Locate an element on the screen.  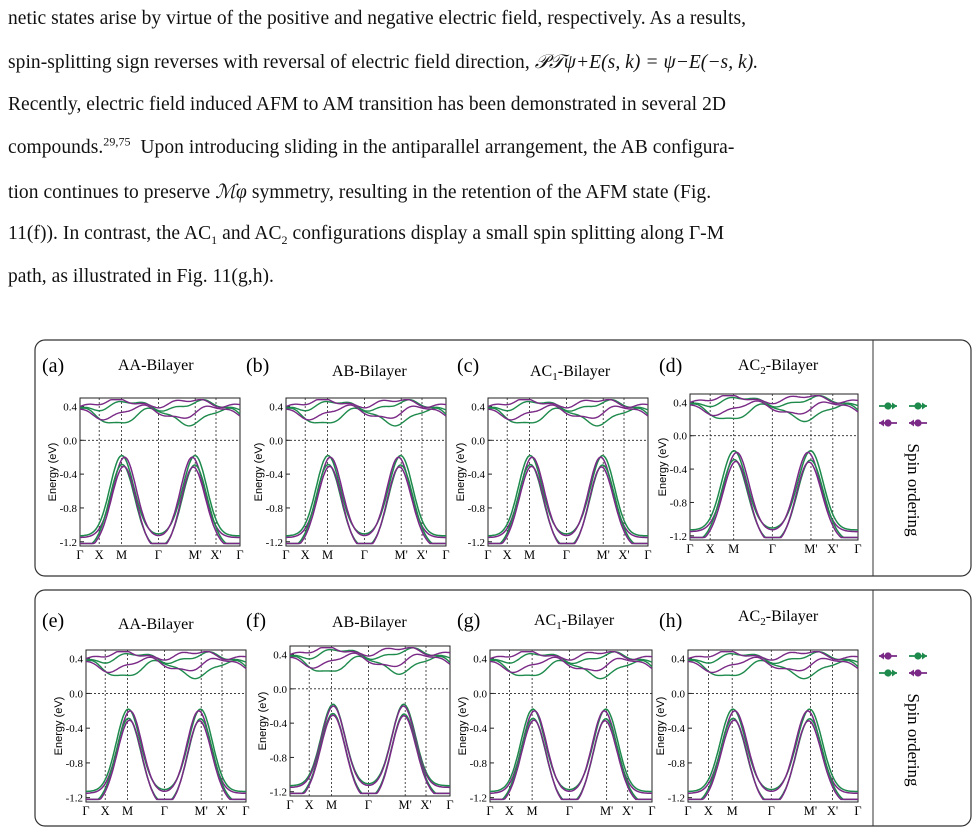
panel-title-main: AA-Bilayer is located at coordinates (156, 624).